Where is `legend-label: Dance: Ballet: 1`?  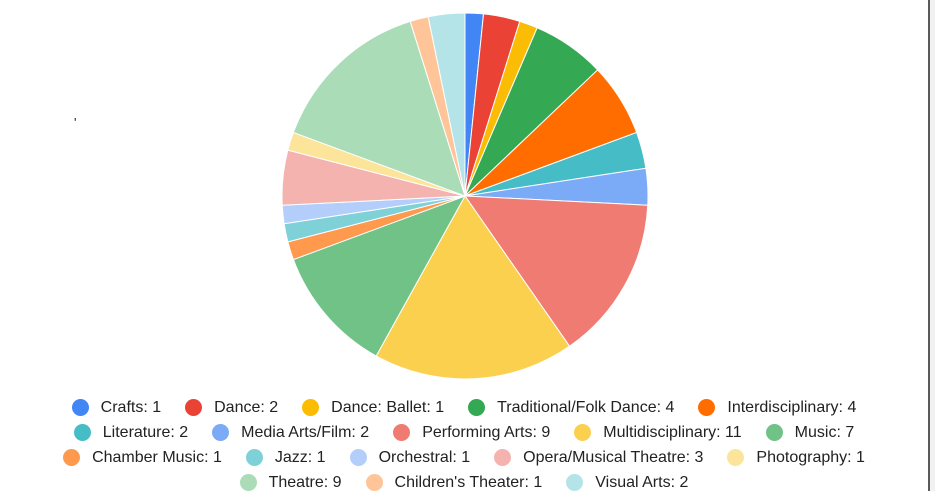 legend-label: Dance: Ballet: 1 is located at coordinates (388, 407).